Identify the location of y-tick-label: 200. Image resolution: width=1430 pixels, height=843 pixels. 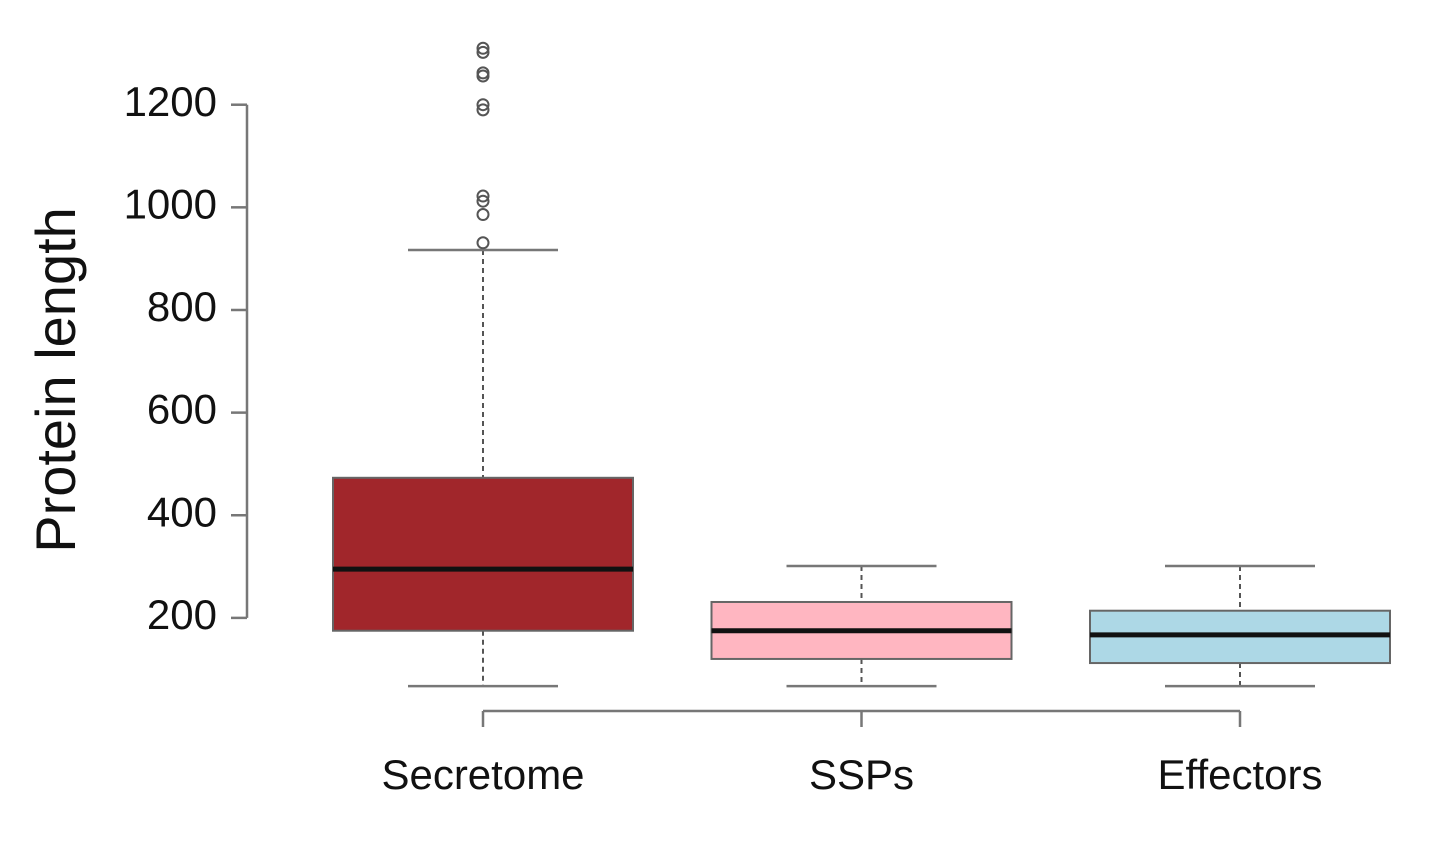
(182, 614).